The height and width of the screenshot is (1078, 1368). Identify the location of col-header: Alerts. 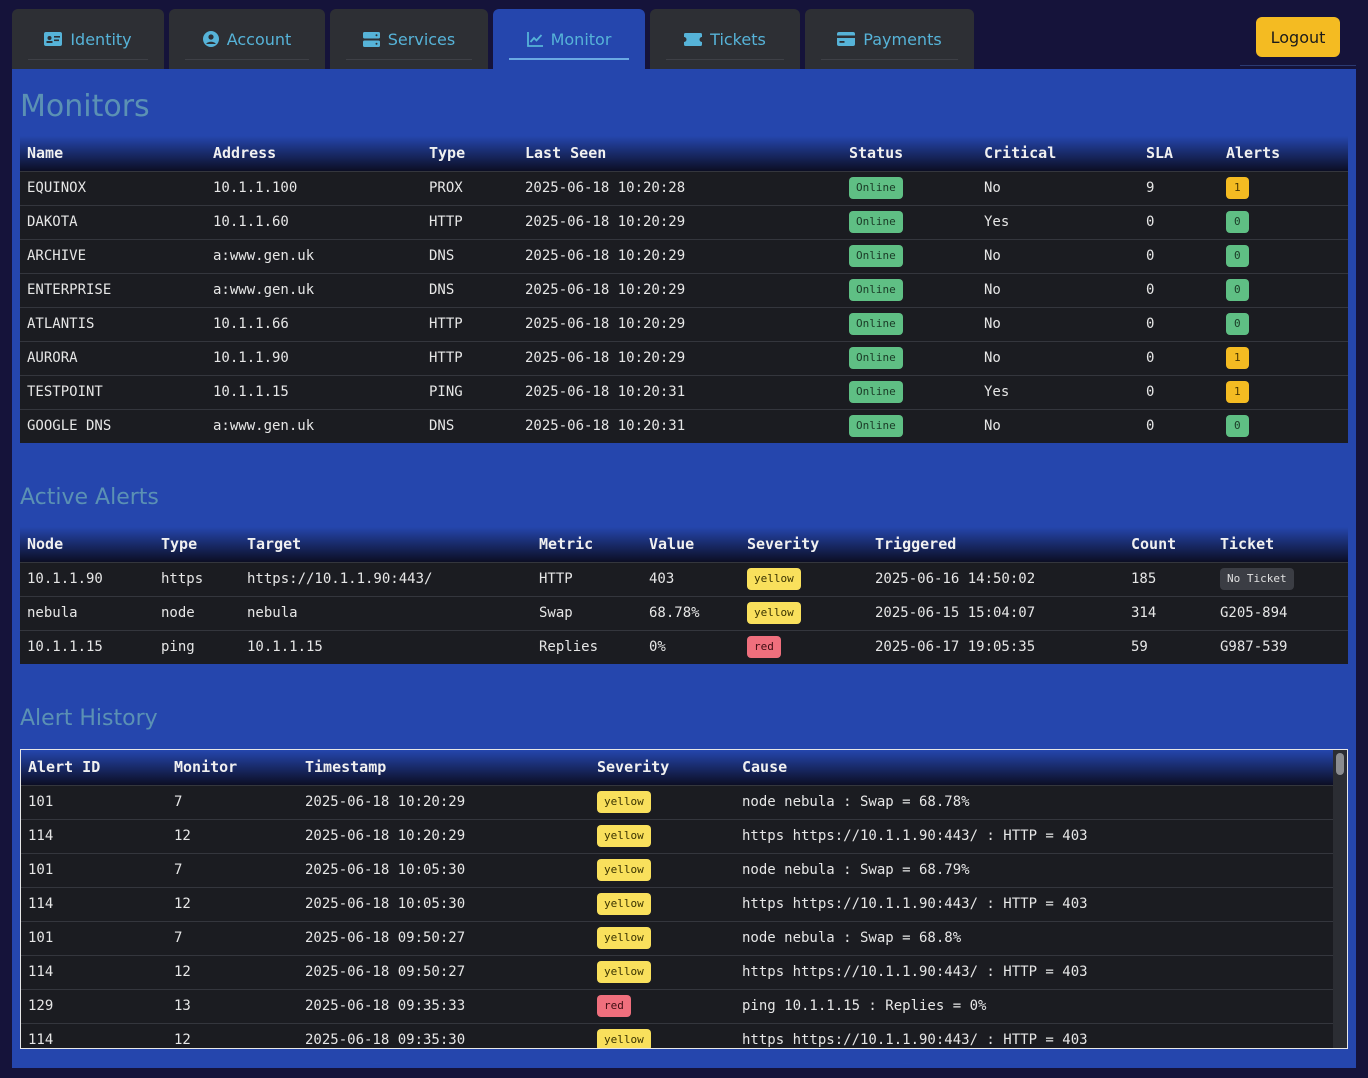
(1253, 153).